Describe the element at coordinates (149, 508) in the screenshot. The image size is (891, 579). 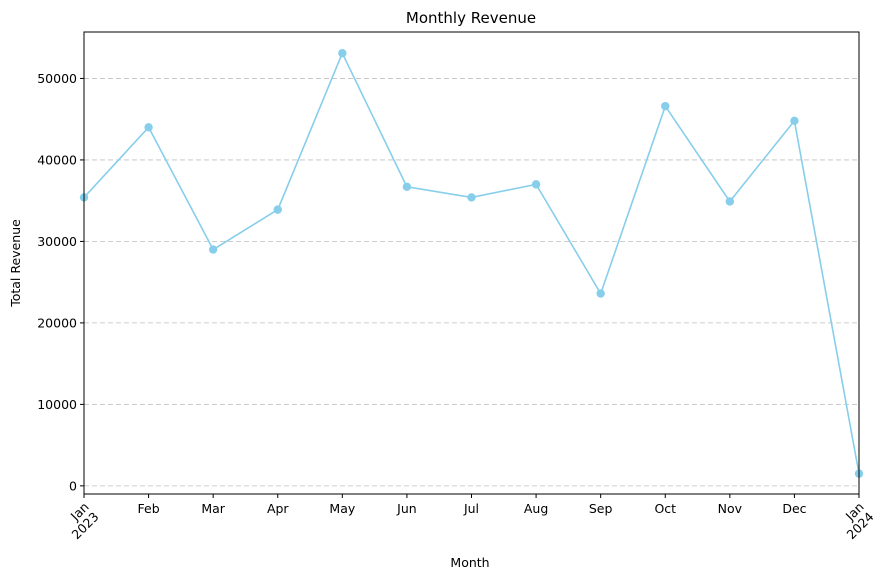
I see `x-tick-label: Feb` at that location.